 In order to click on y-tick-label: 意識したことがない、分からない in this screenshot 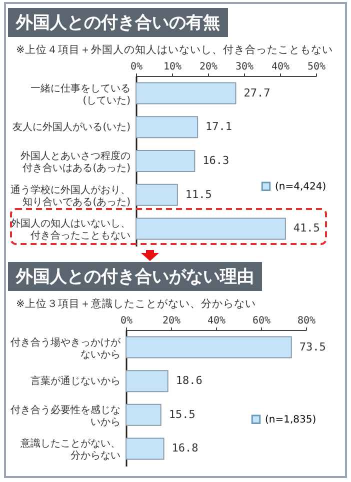, I will do `click(70, 450)`.